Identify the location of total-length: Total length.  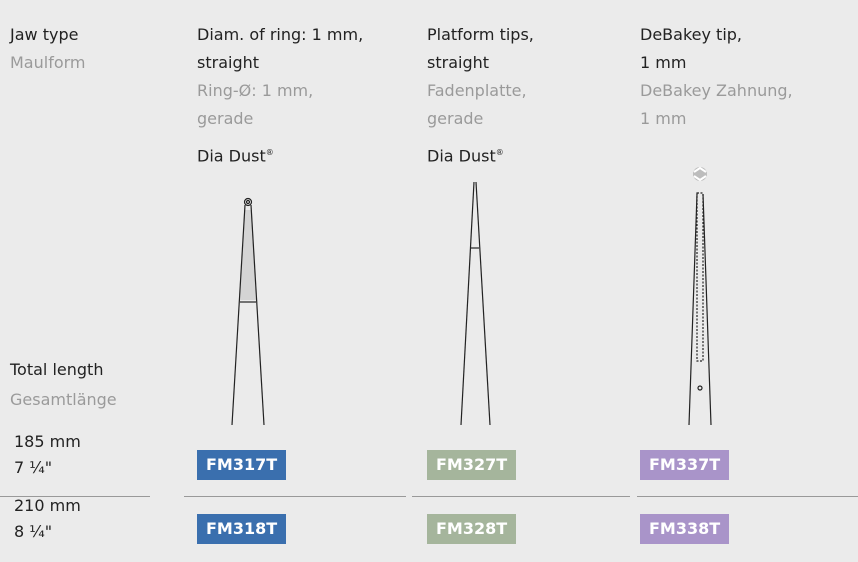
(57, 369).